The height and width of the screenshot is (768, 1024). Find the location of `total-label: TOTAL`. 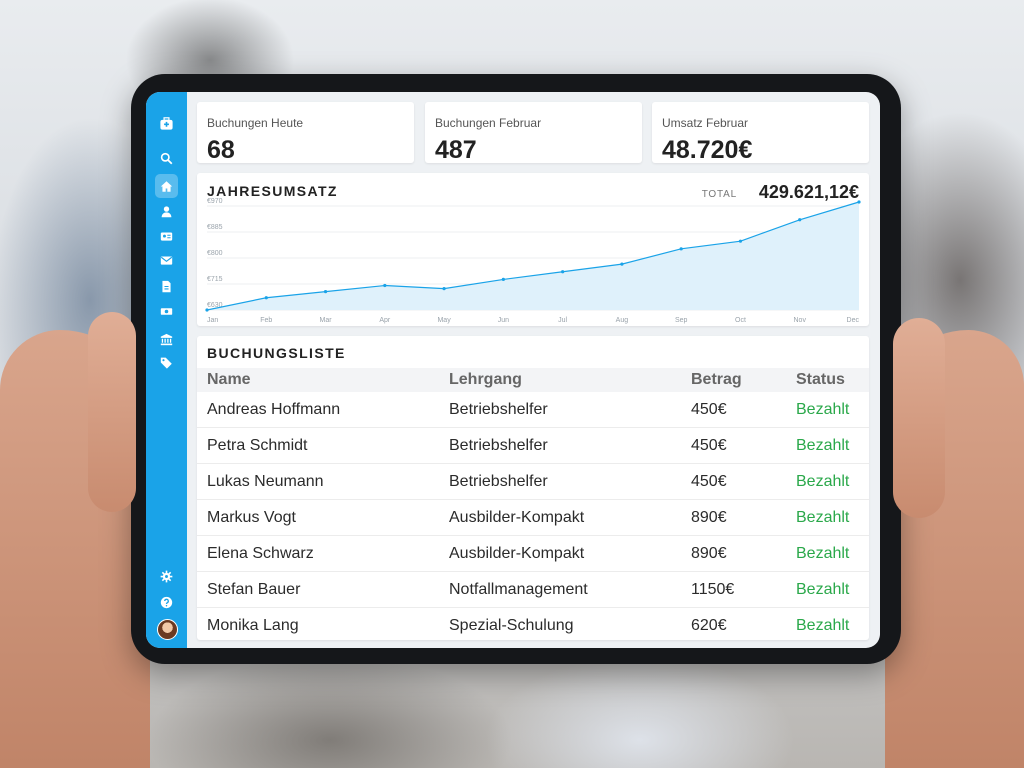

total-label: TOTAL is located at coordinates (719, 194).